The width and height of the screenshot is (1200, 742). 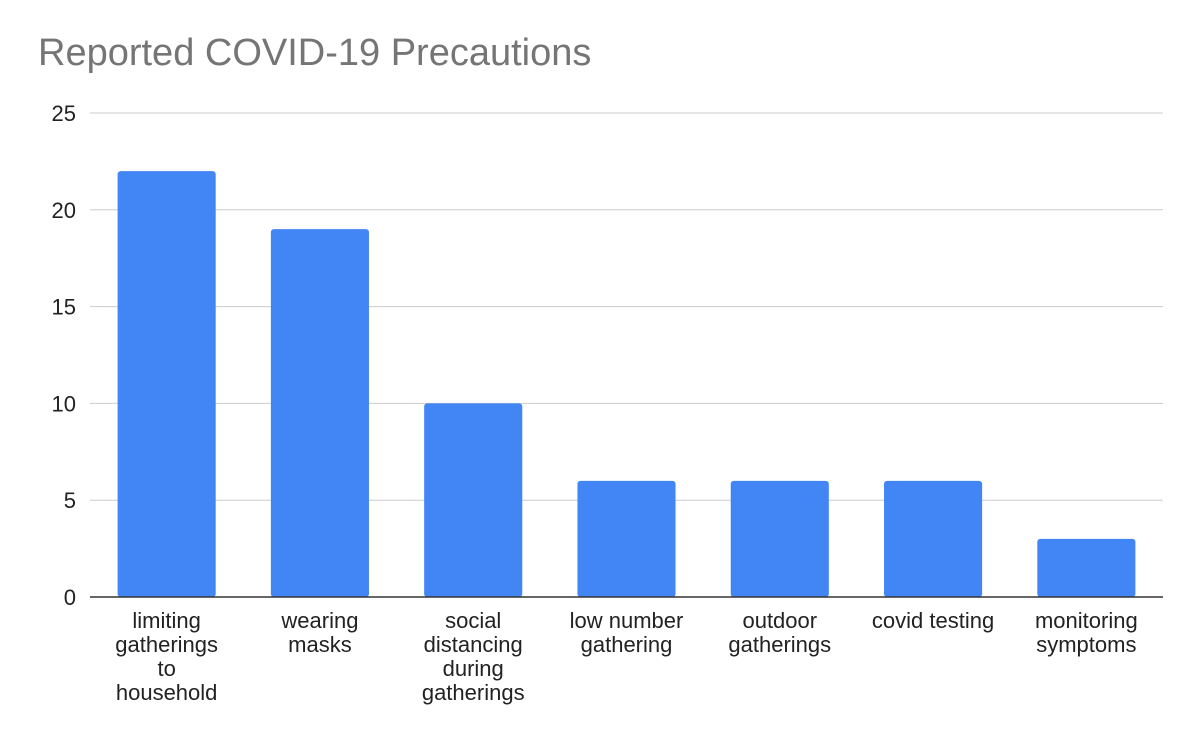 What do you see at coordinates (166, 620) in the screenshot?
I see `x-tick-label-line: limiting` at bounding box center [166, 620].